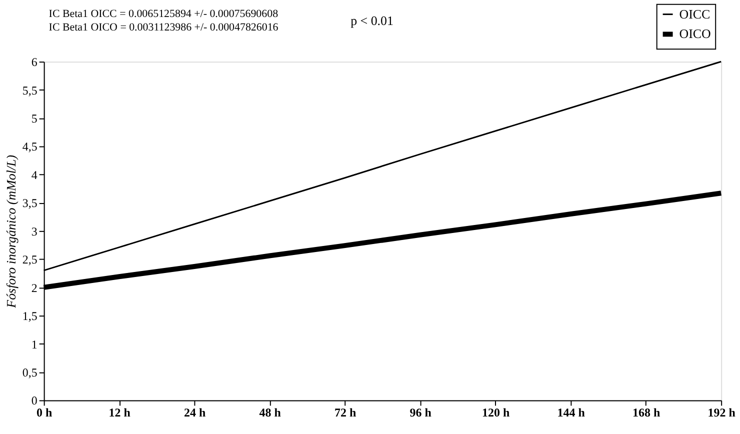 Image resolution: width=740 pixels, height=434 pixels. I want to click on x-tick-label: 168 h, so click(646, 413).